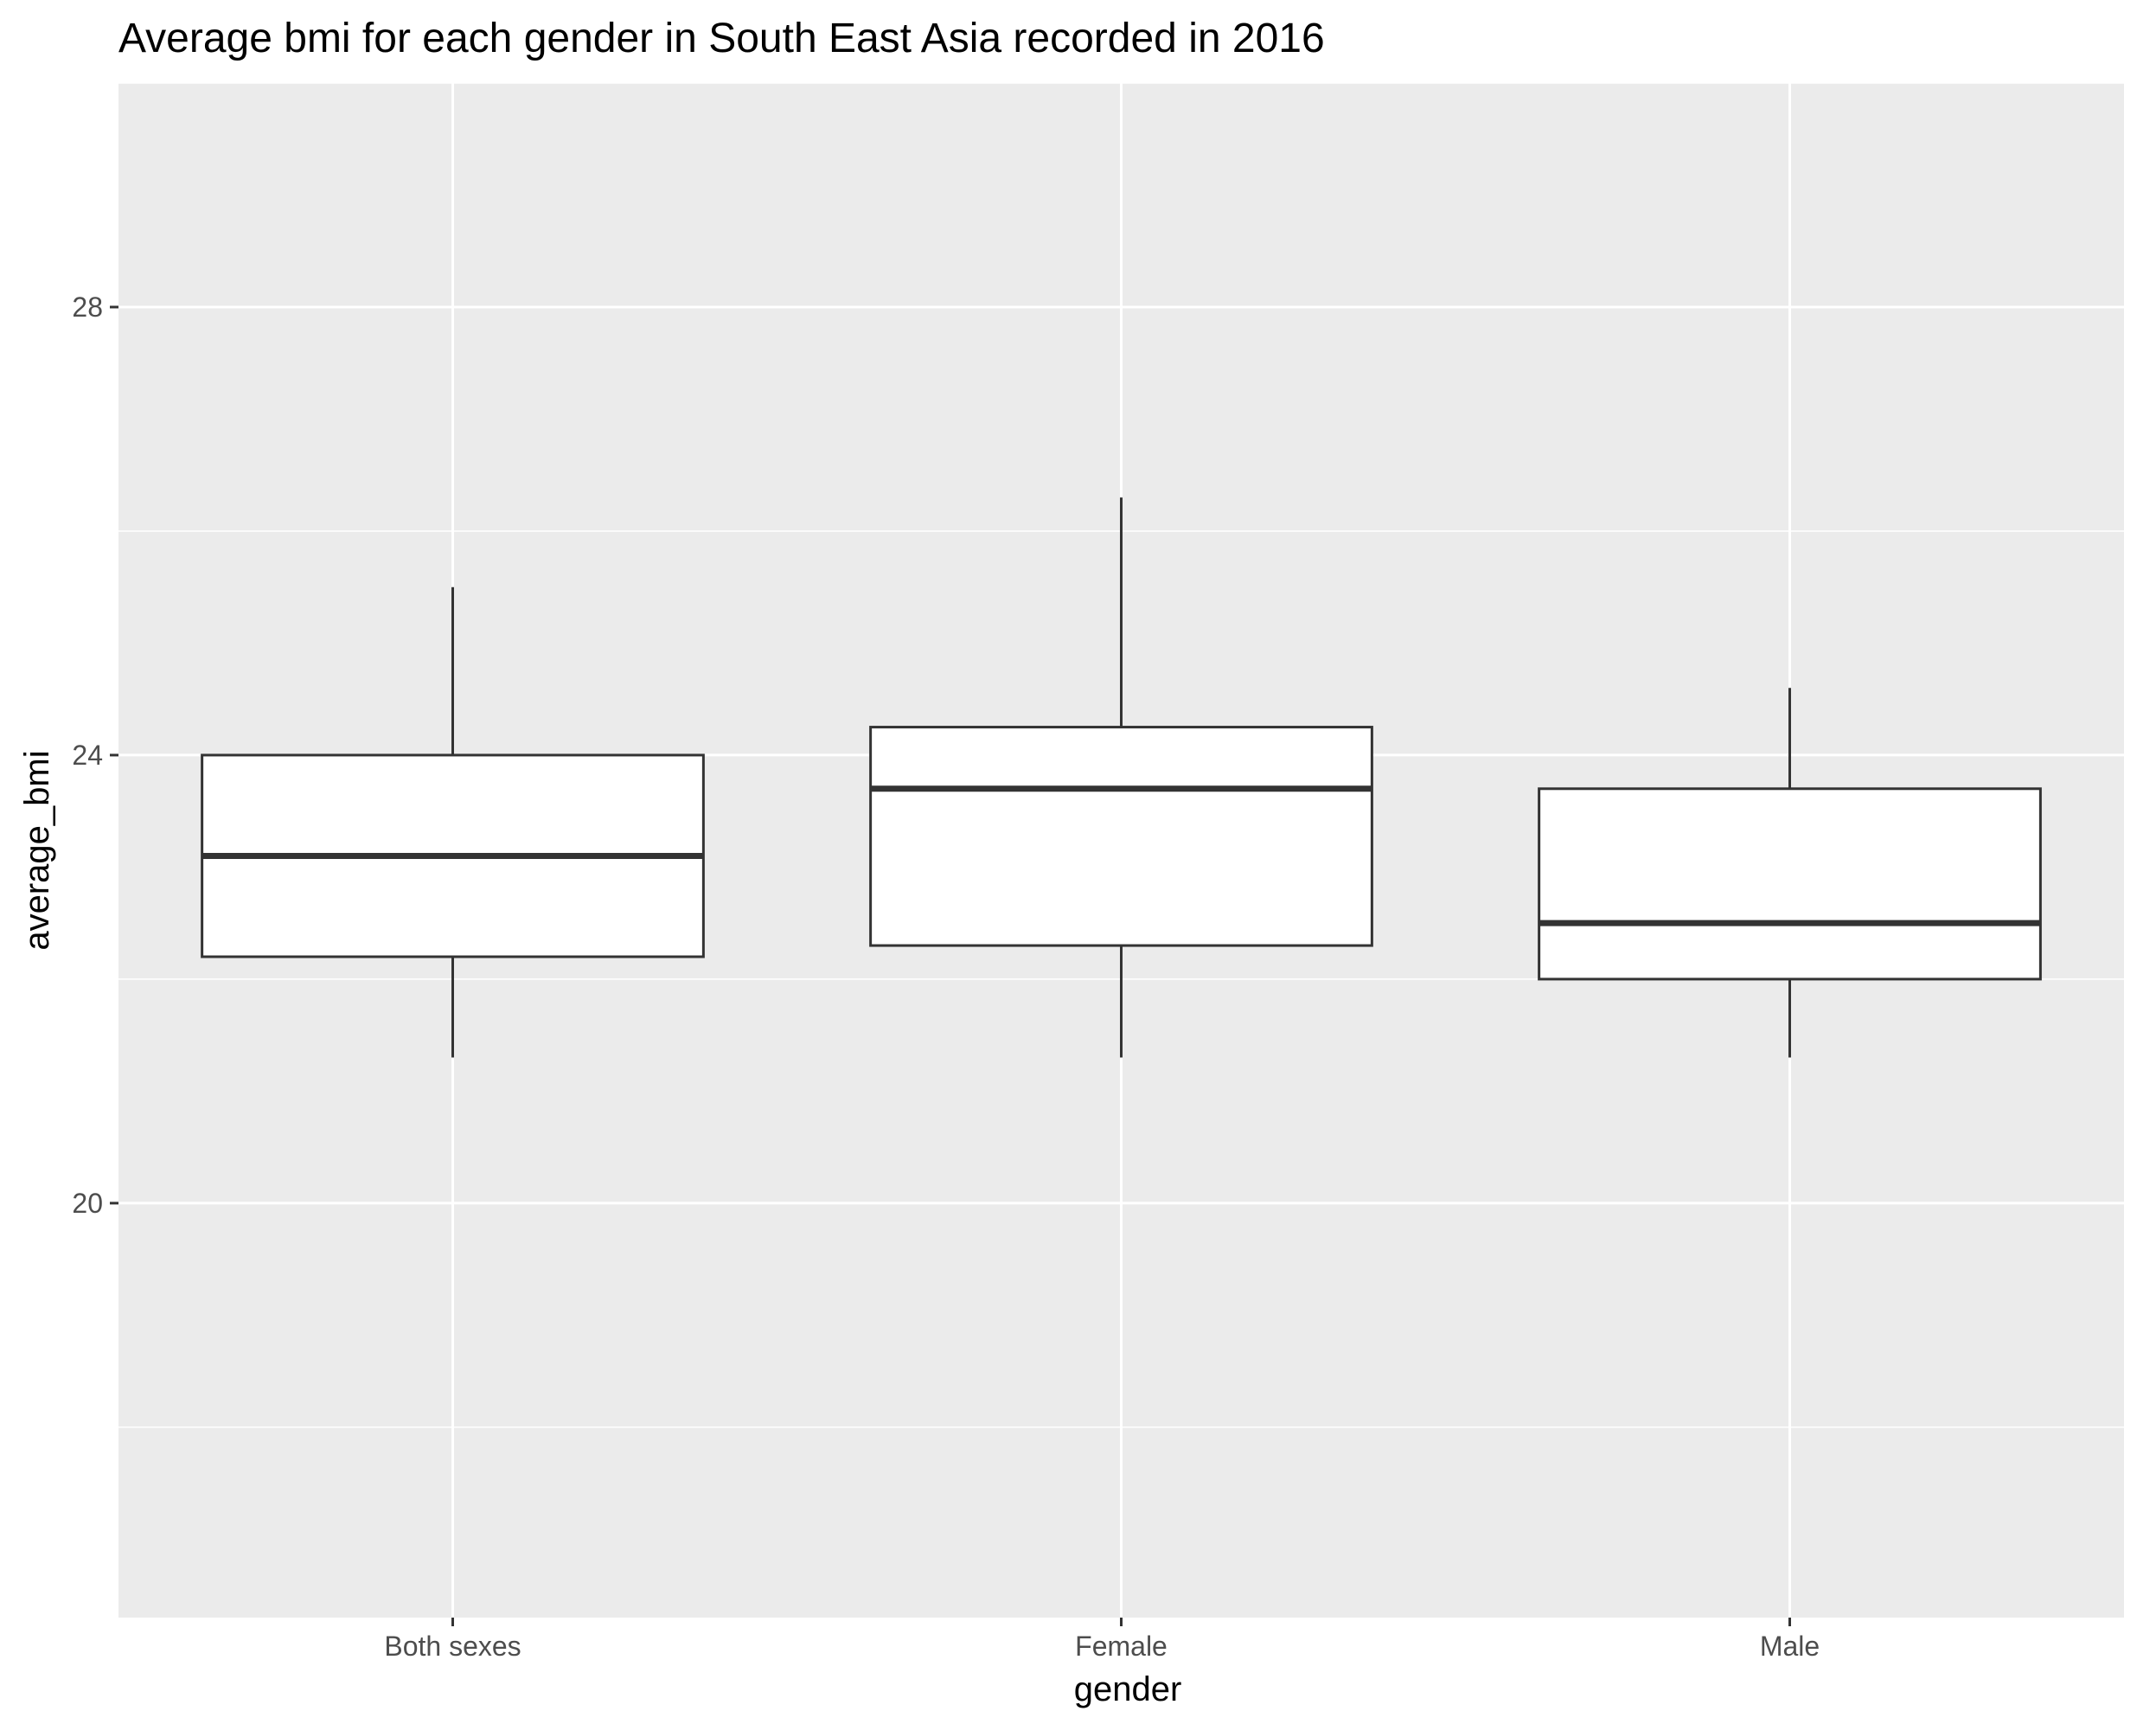 The height and width of the screenshot is (1724, 2156). What do you see at coordinates (88, 1203) in the screenshot?
I see `y-tick-label: 20` at bounding box center [88, 1203].